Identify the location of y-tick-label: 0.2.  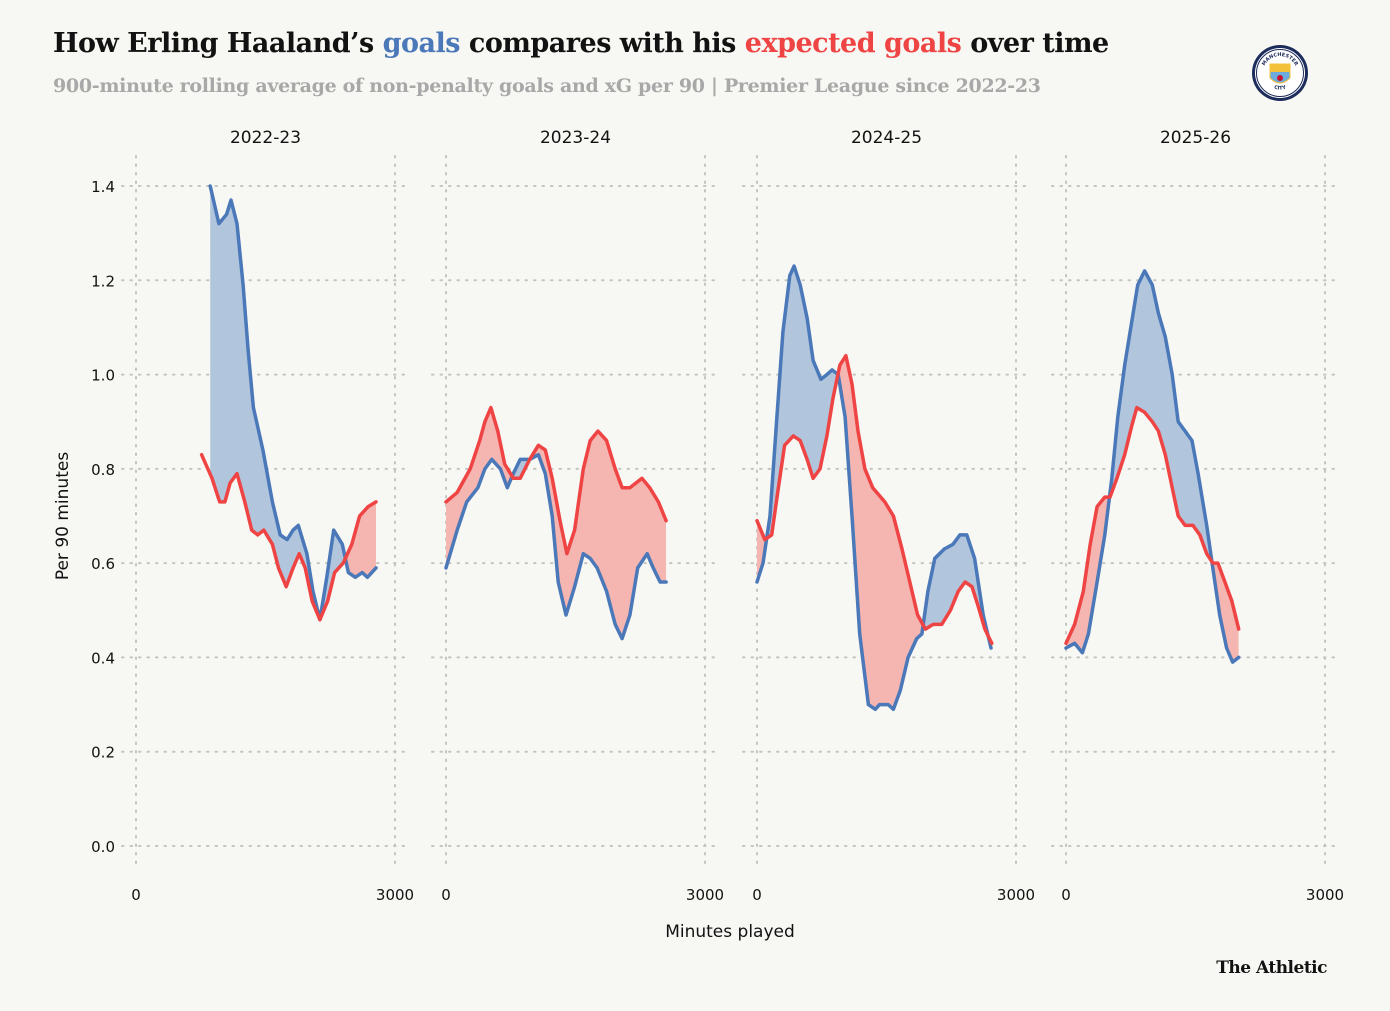
(103, 753).